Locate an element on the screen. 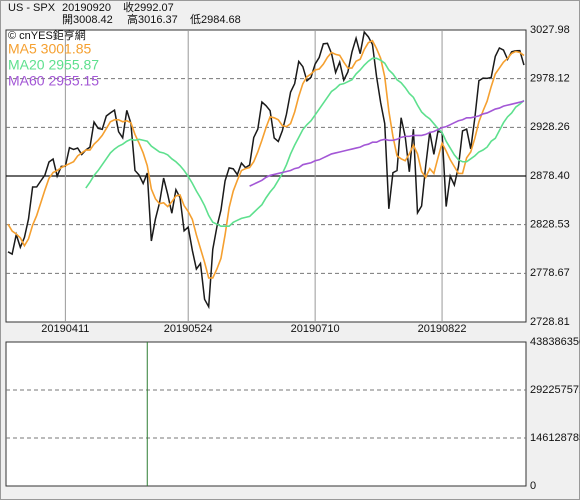 The image size is (580, 500). y-tick-label: 3027.98 is located at coordinates (550, 30).